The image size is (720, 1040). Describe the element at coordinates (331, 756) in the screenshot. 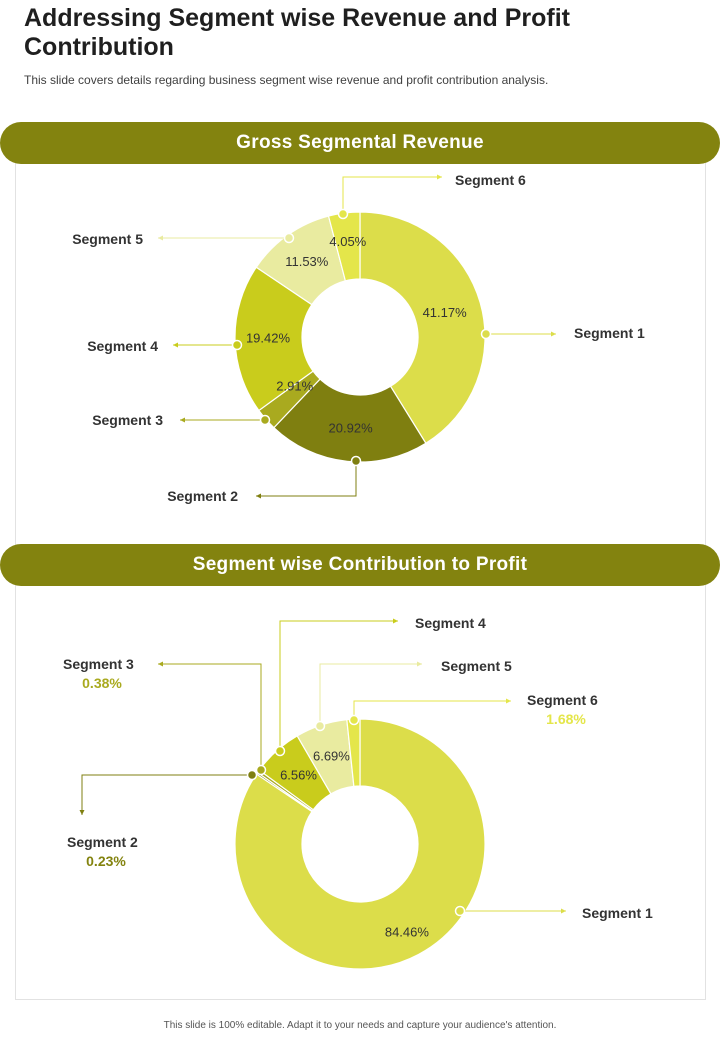

I see `chart2-value-label-5: 6.69%` at that location.